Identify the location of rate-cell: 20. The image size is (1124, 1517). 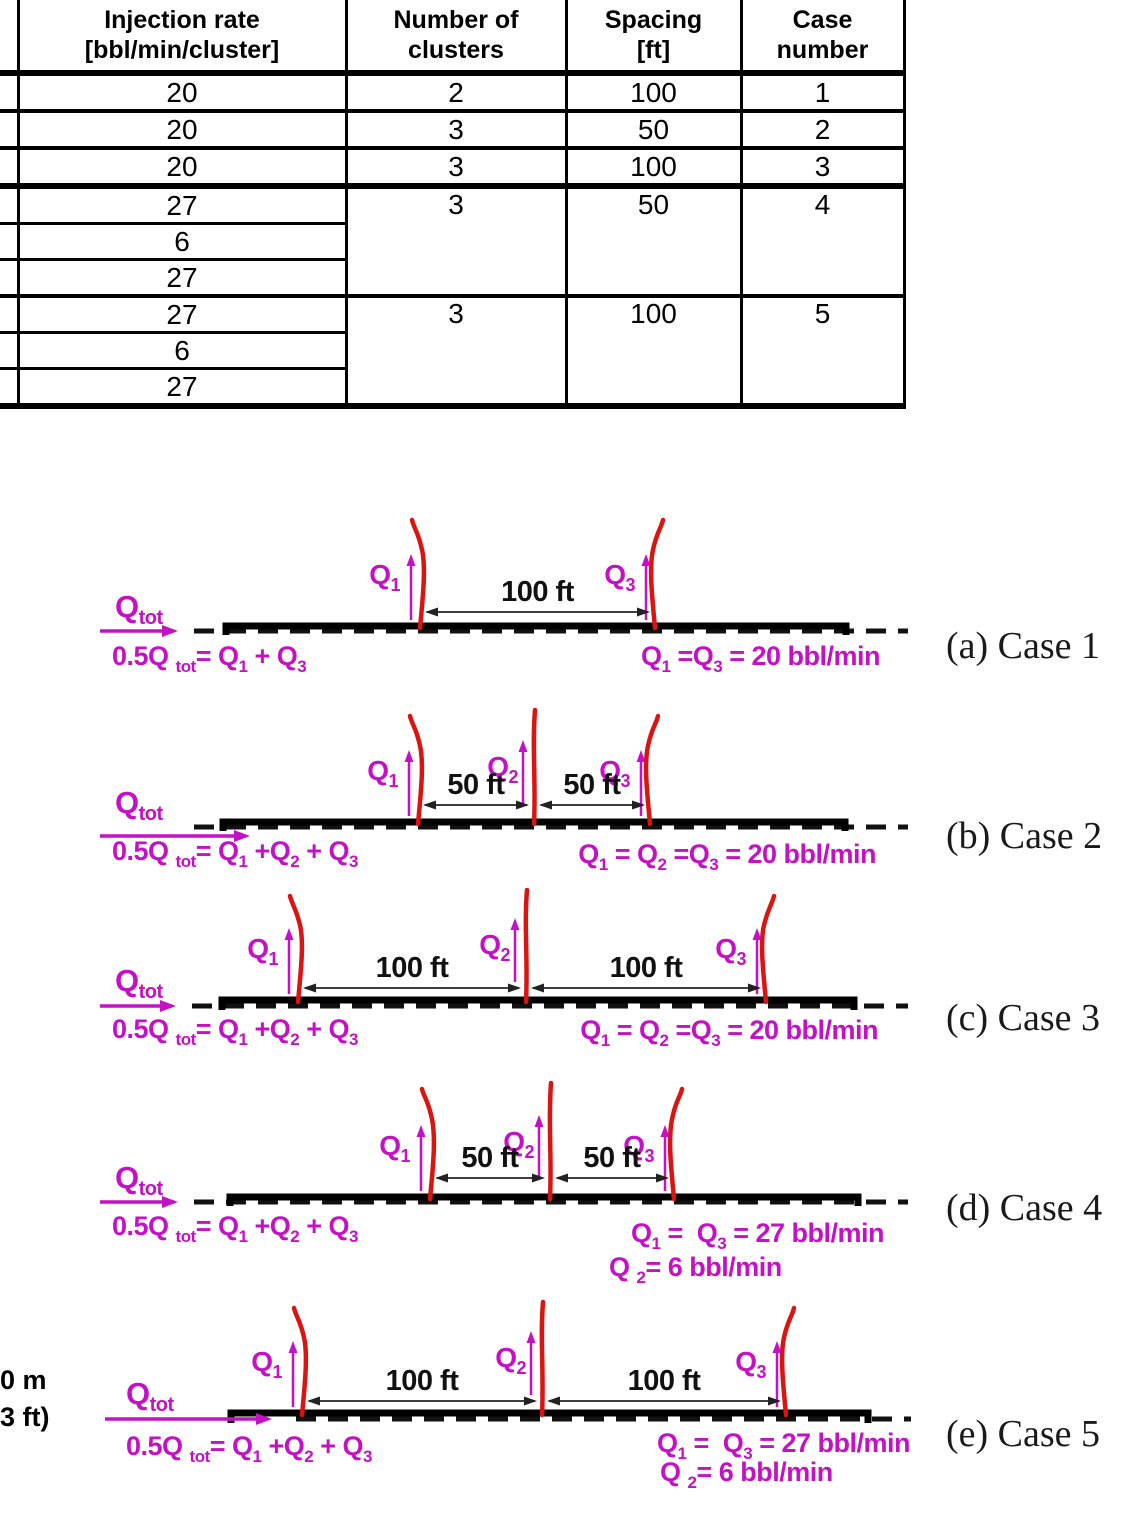
(182, 167).